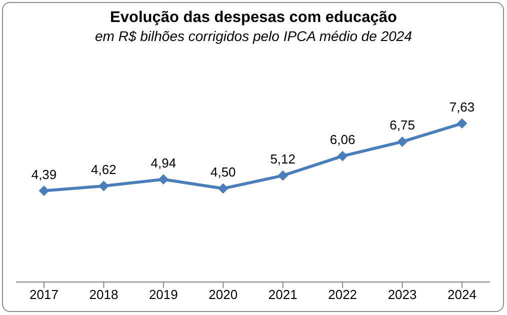  Describe the element at coordinates (253, 36) in the screenshot. I see `chart-subtitle: em R$ bilhões corrigidos pelo IPCA médio de 2024` at that location.